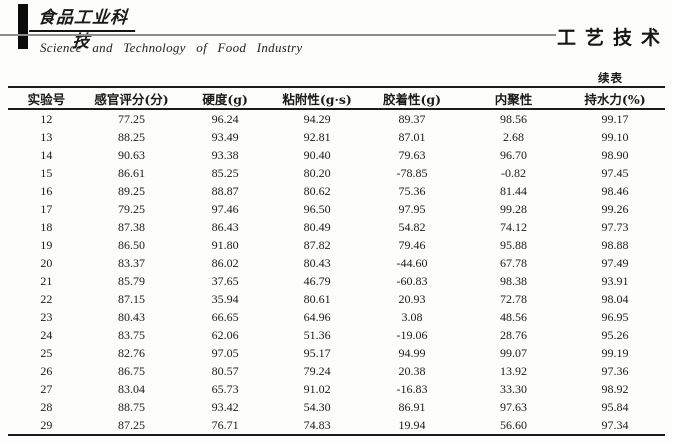 This screenshot has height=442, width=673. Describe the element at coordinates (513, 263) in the screenshot. I see `value-cell: 67.78` at that location.